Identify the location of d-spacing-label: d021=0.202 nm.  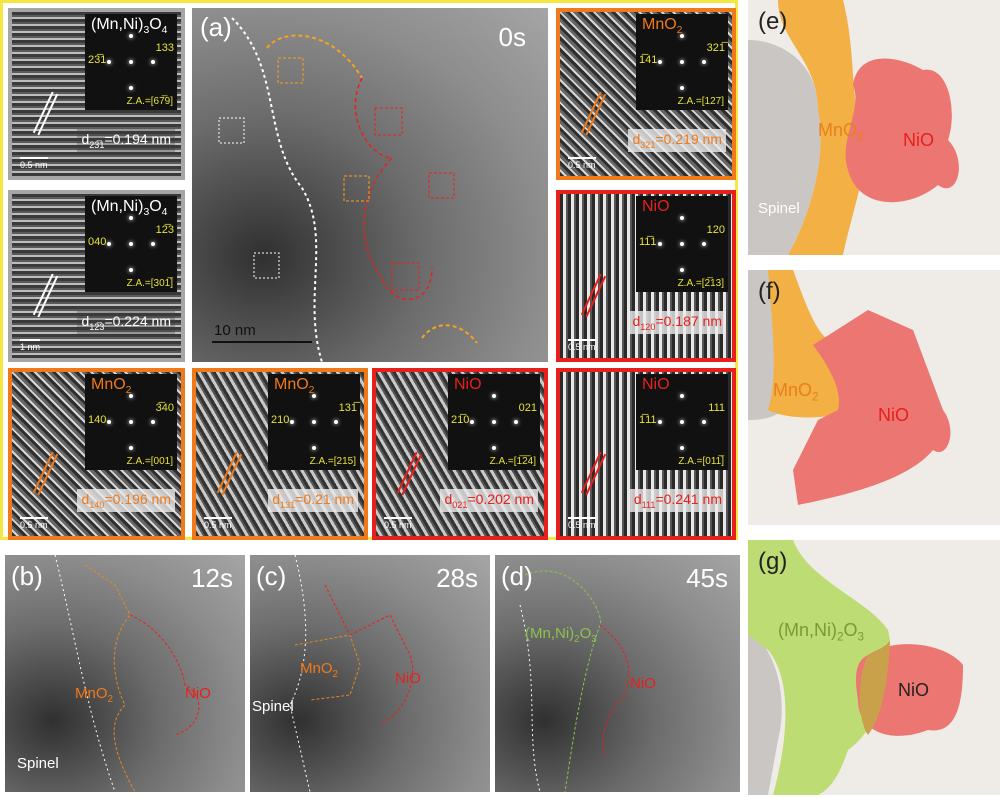
(489, 500).